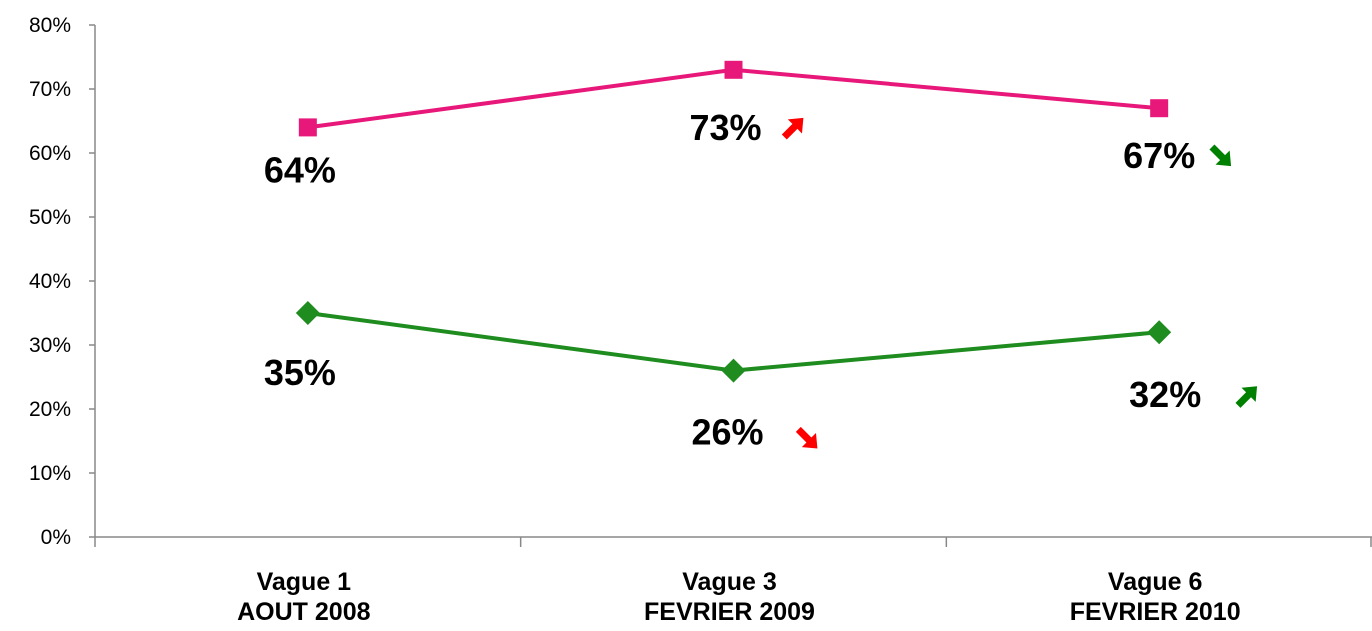 The width and height of the screenshot is (1372, 631). Describe the element at coordinates (50, 153) in the screenshot. I see `y-tick-label: 60%` at that location.